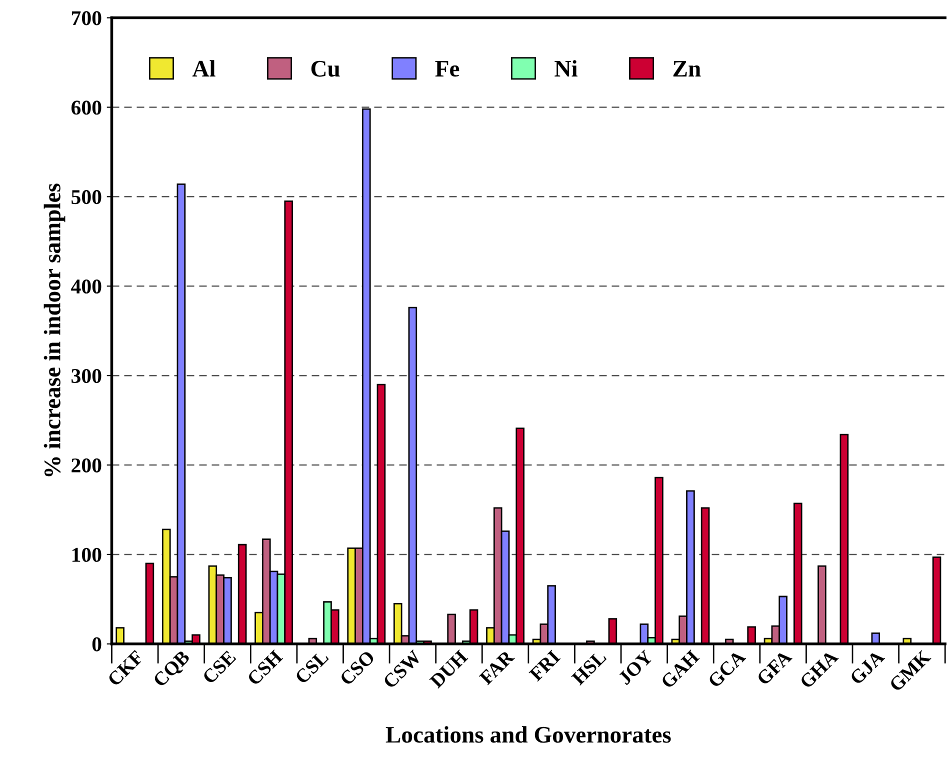  I want to click on y-tick-label: 0, so click(97, 644).